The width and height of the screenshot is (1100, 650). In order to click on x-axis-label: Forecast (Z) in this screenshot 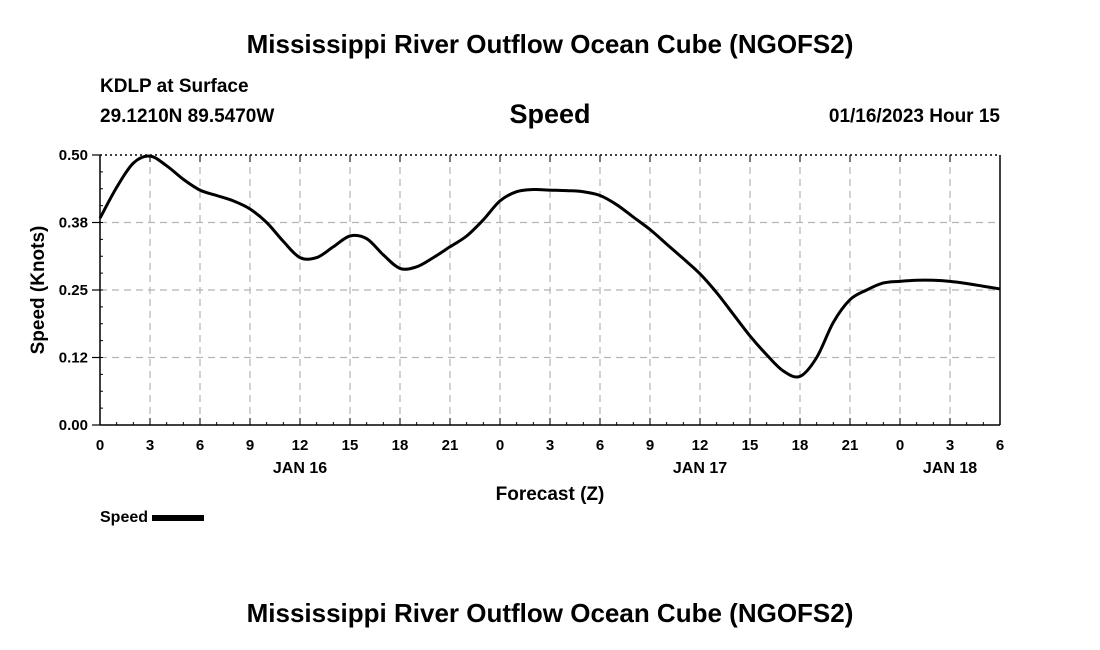, I will do `click(550, 494)`.